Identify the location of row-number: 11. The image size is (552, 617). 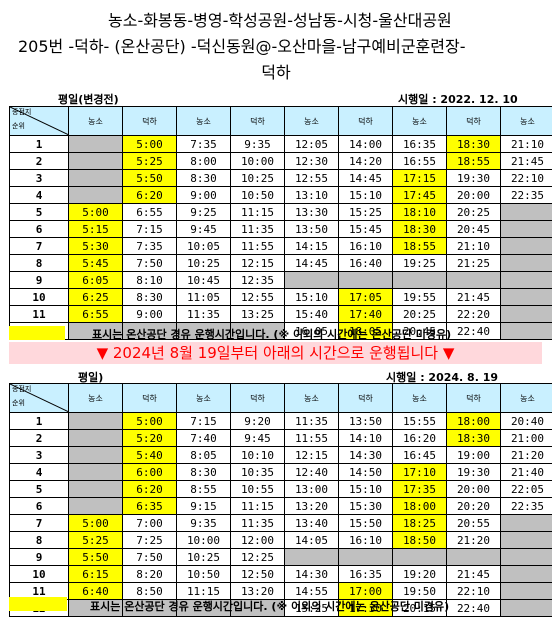
(39, 314).